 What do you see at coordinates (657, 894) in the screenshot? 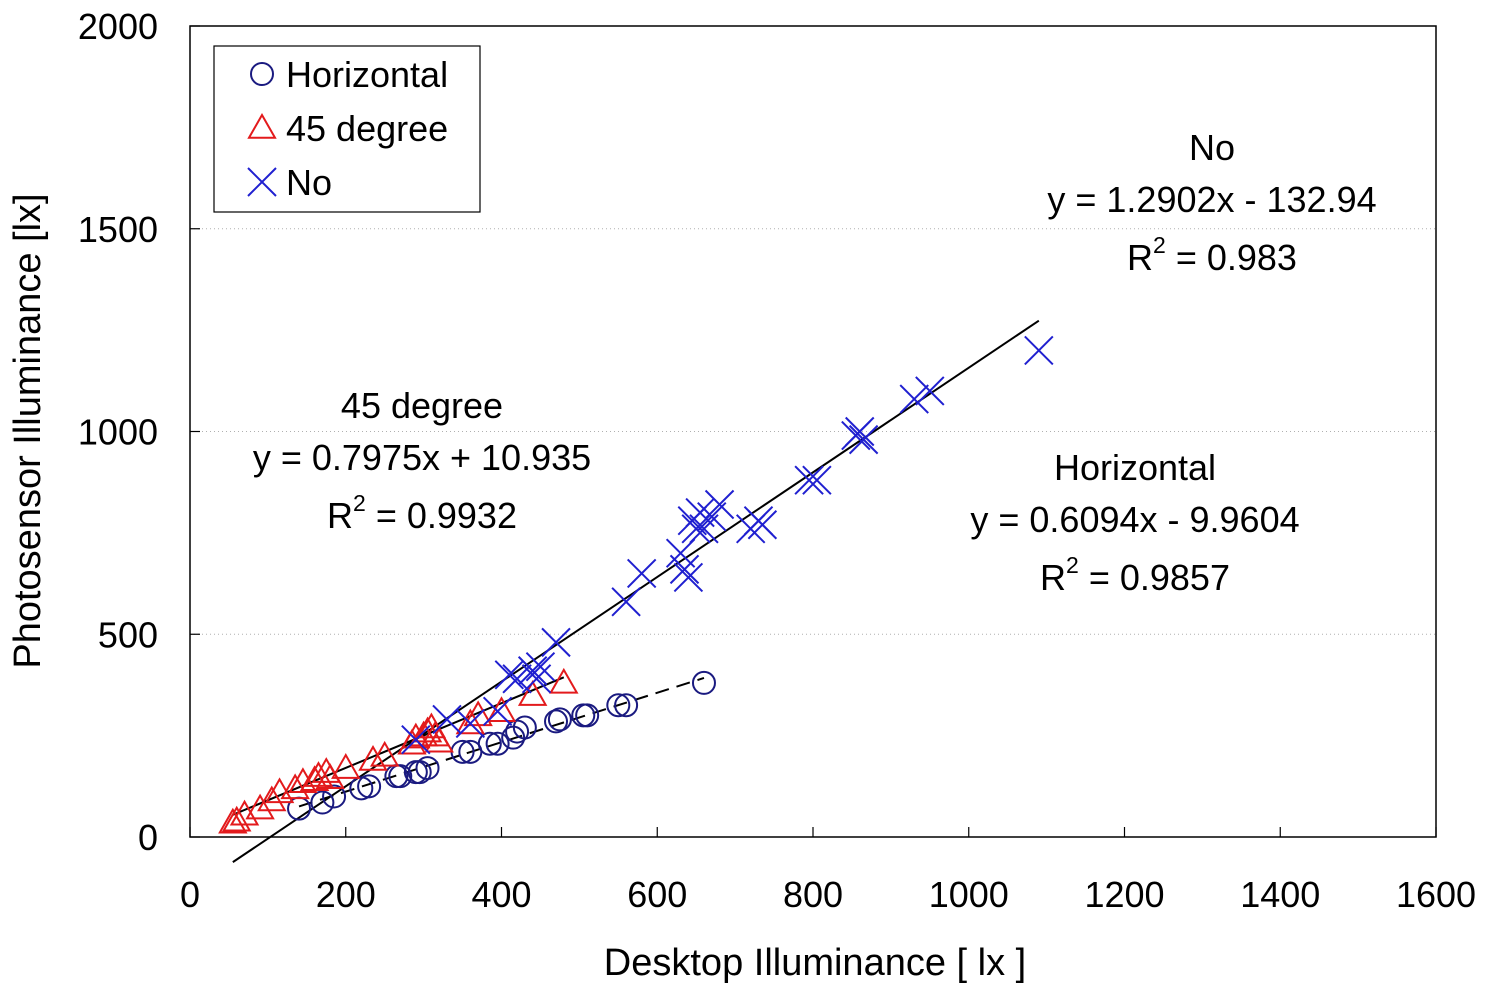
I see `x-tick-label: 600` at bounding box center [657, 894].